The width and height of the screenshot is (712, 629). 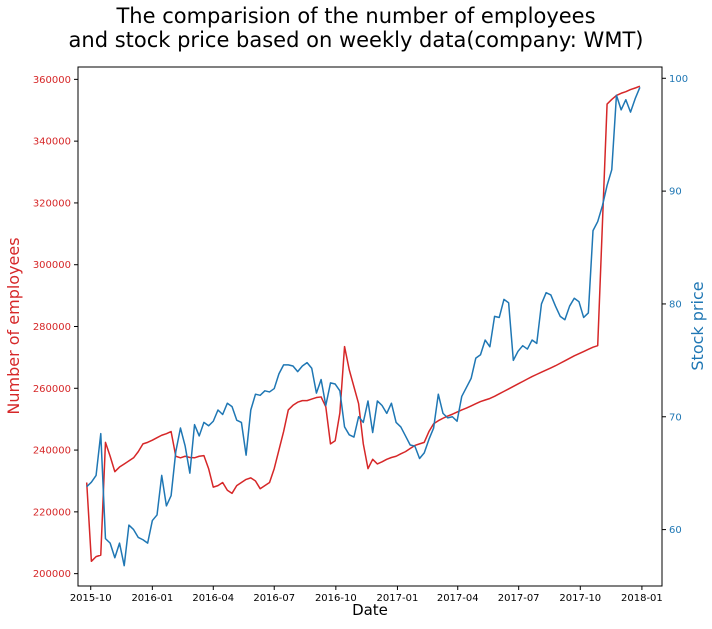 I want to click on x-tick-label: 2016-10, so click(x=336, y=598).